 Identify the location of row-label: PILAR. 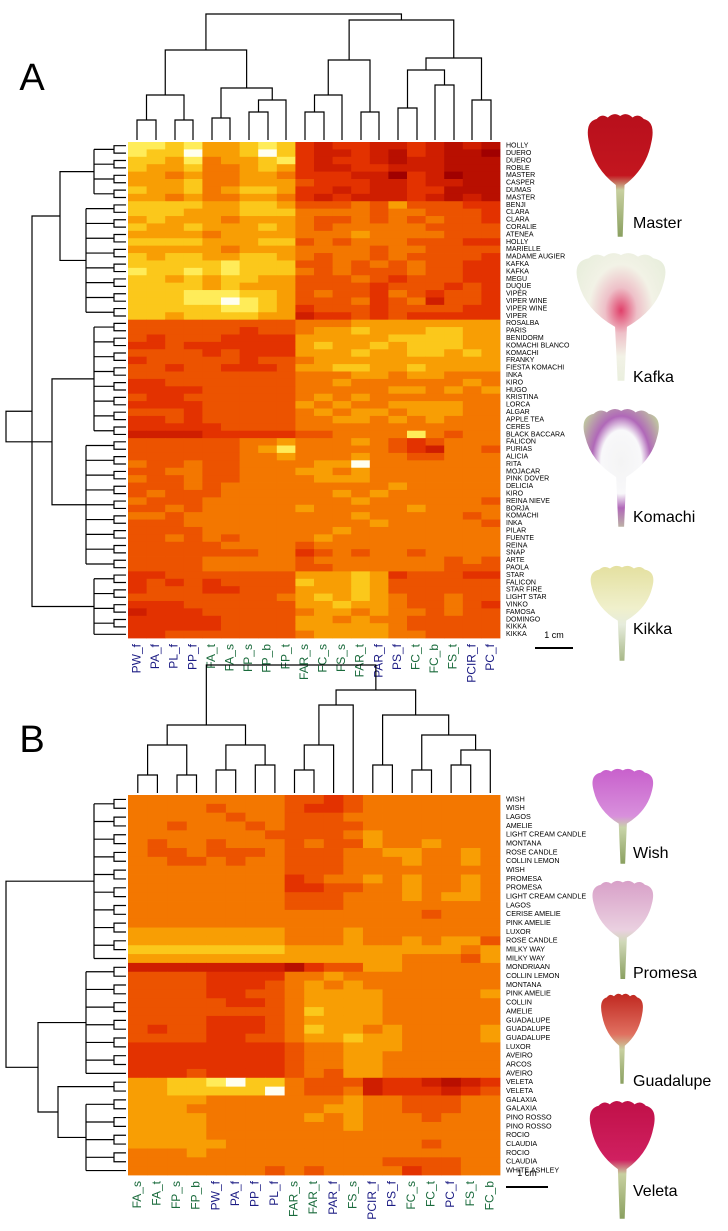
(516, 531).